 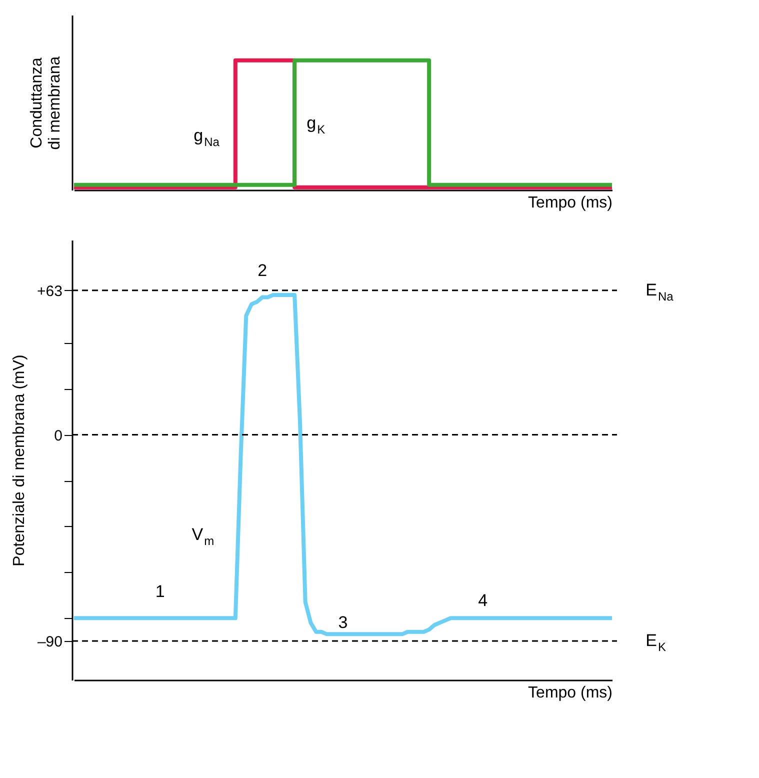 I want to click on annotation: 1, so click(x=160, y=591).